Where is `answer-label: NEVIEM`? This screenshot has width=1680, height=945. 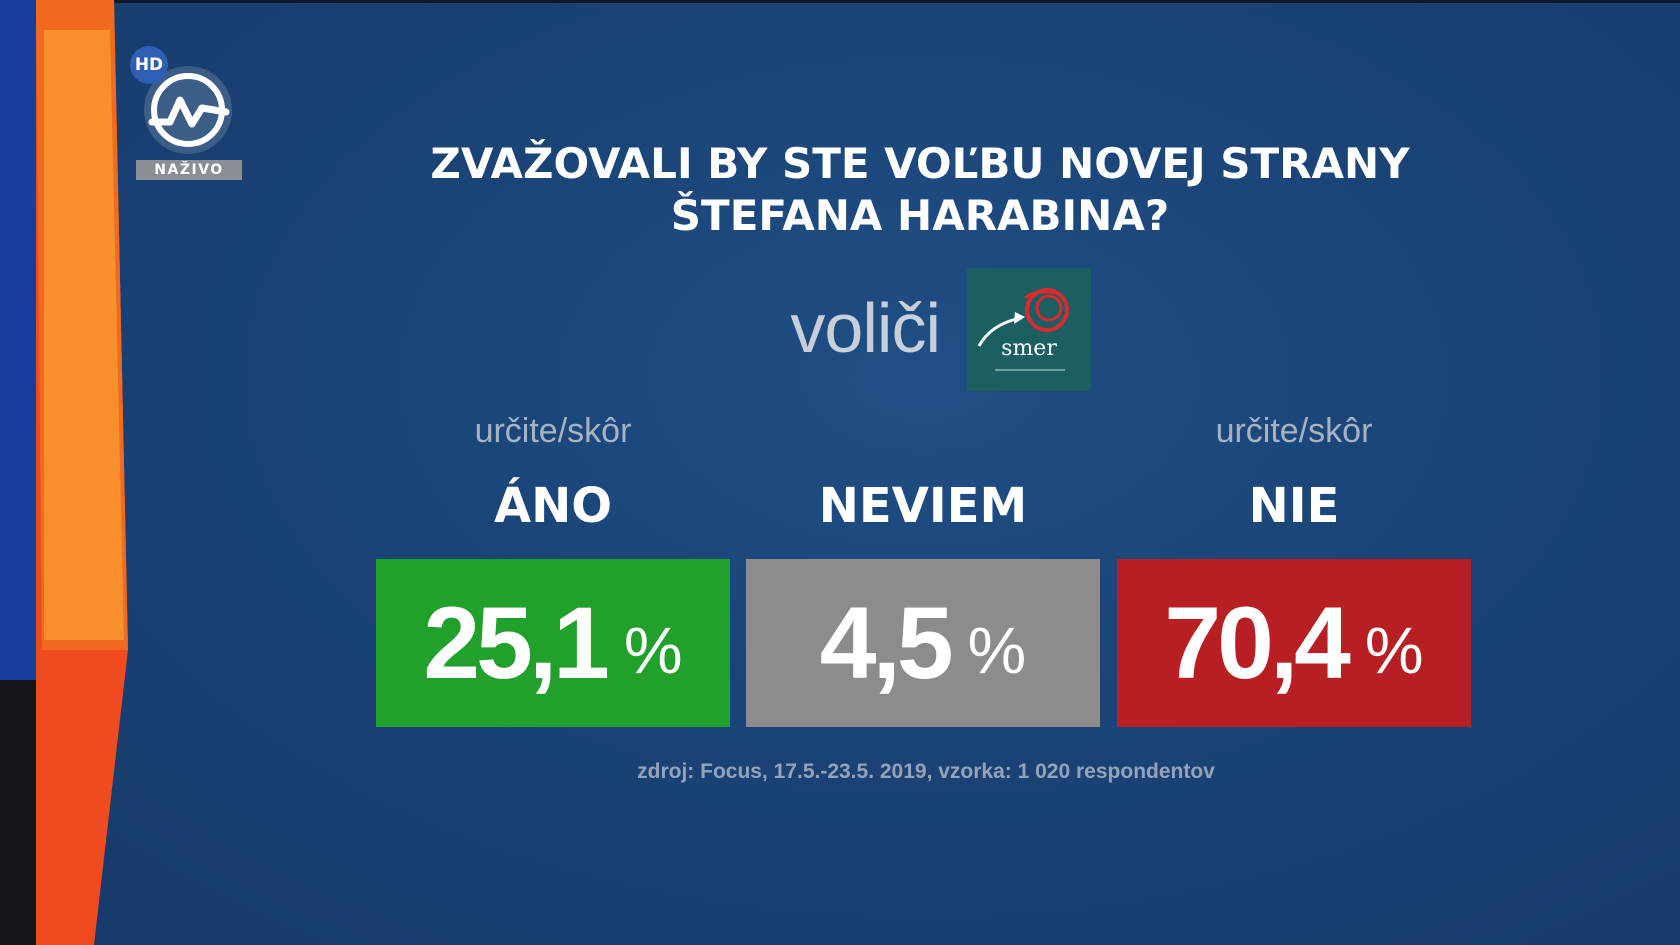 answer-label: NEVIEM is located at coordinates (923, 506).